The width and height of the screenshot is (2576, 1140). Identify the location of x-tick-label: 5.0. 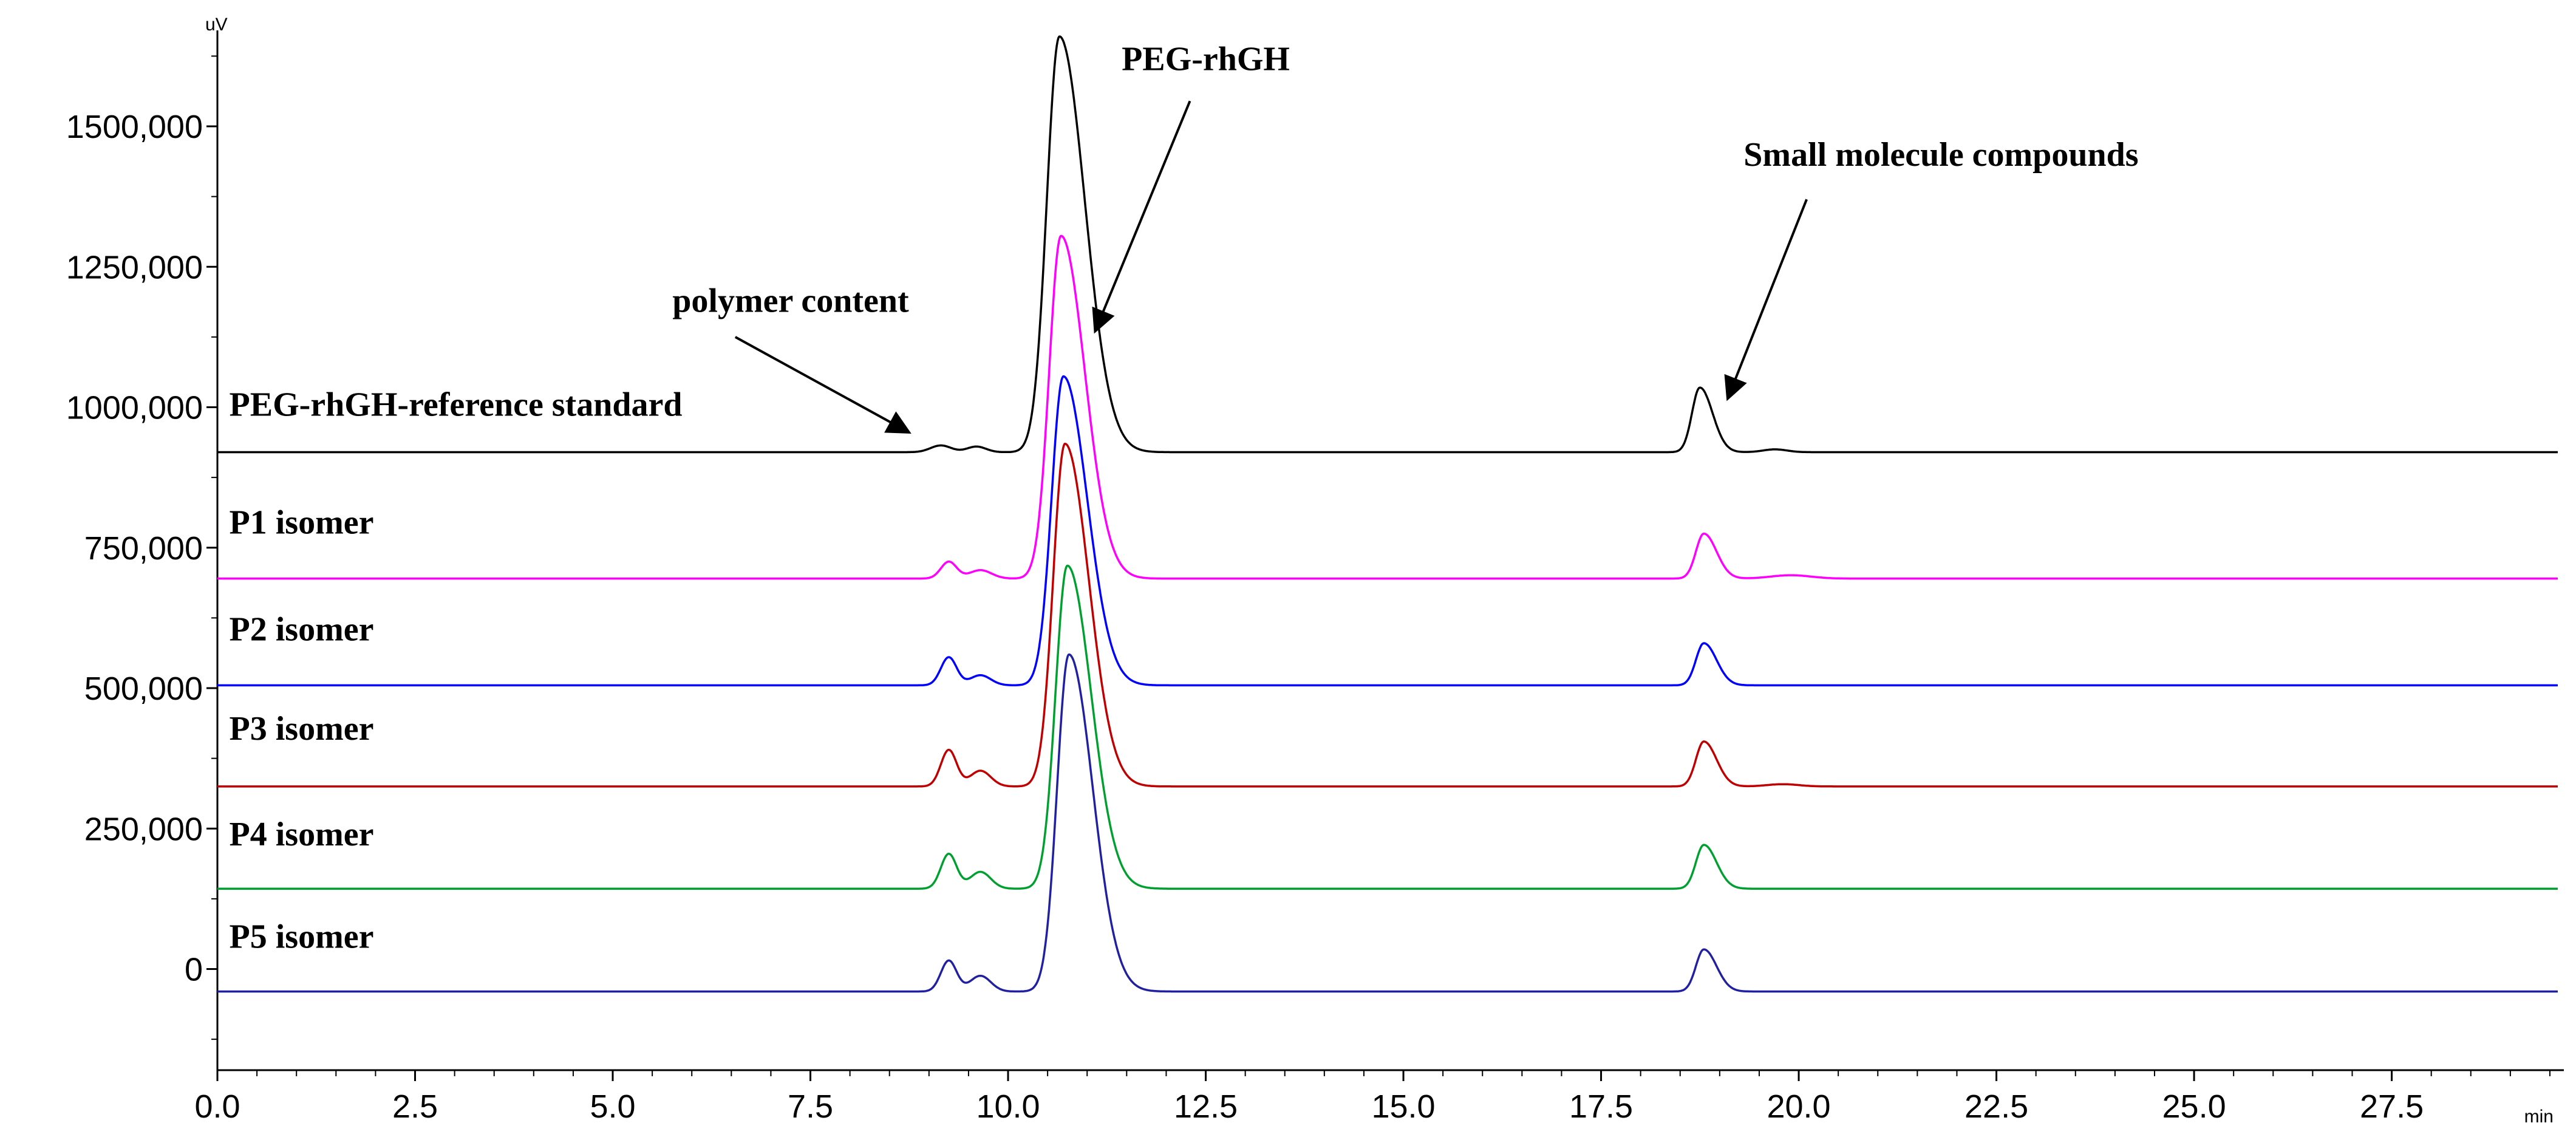
(612, 1106).